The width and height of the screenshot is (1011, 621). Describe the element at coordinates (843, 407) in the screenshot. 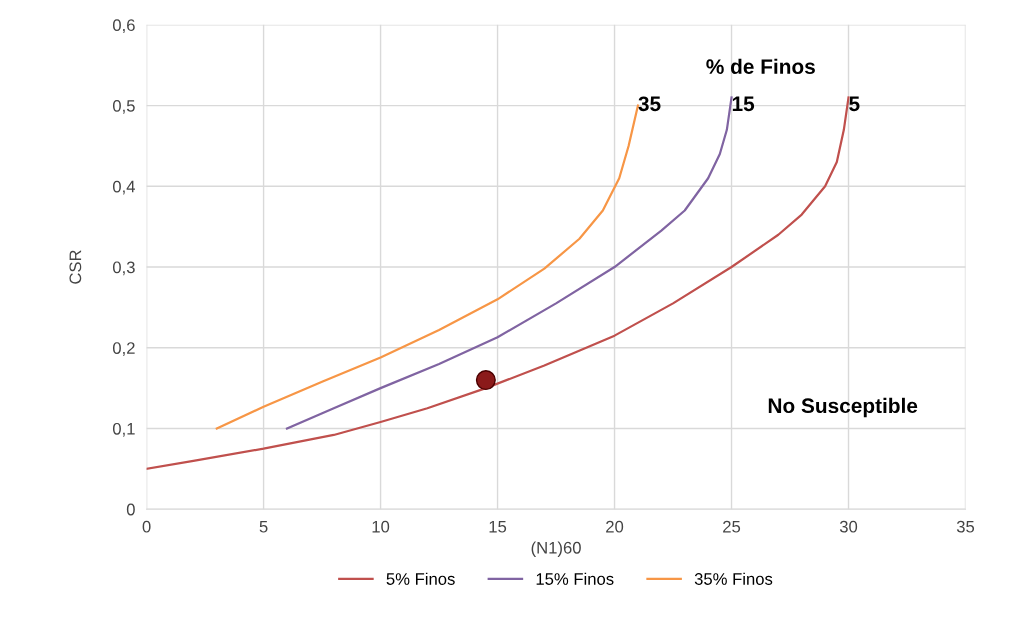

I see `annotation: No Susceptible` at that location.